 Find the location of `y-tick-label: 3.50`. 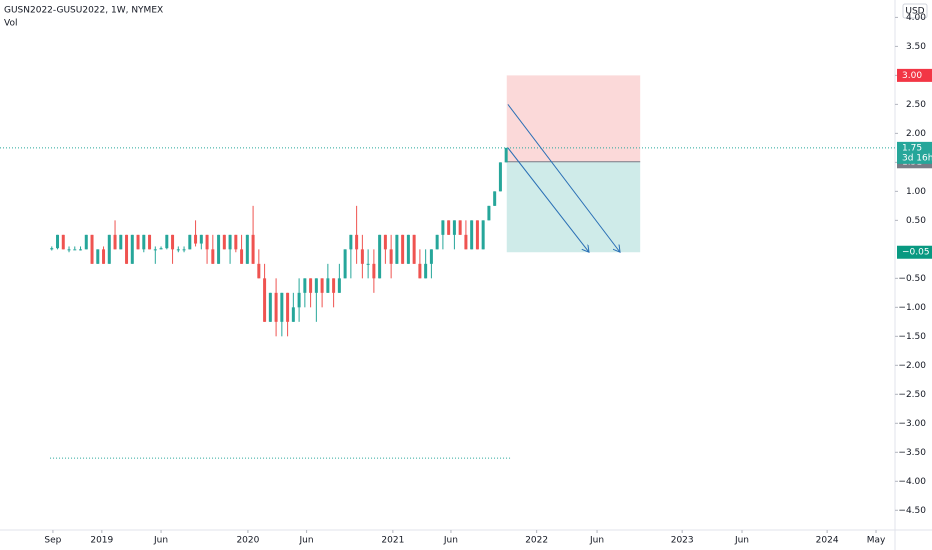

y-tick-label: 3.50 is located at coordinates (916, 47).